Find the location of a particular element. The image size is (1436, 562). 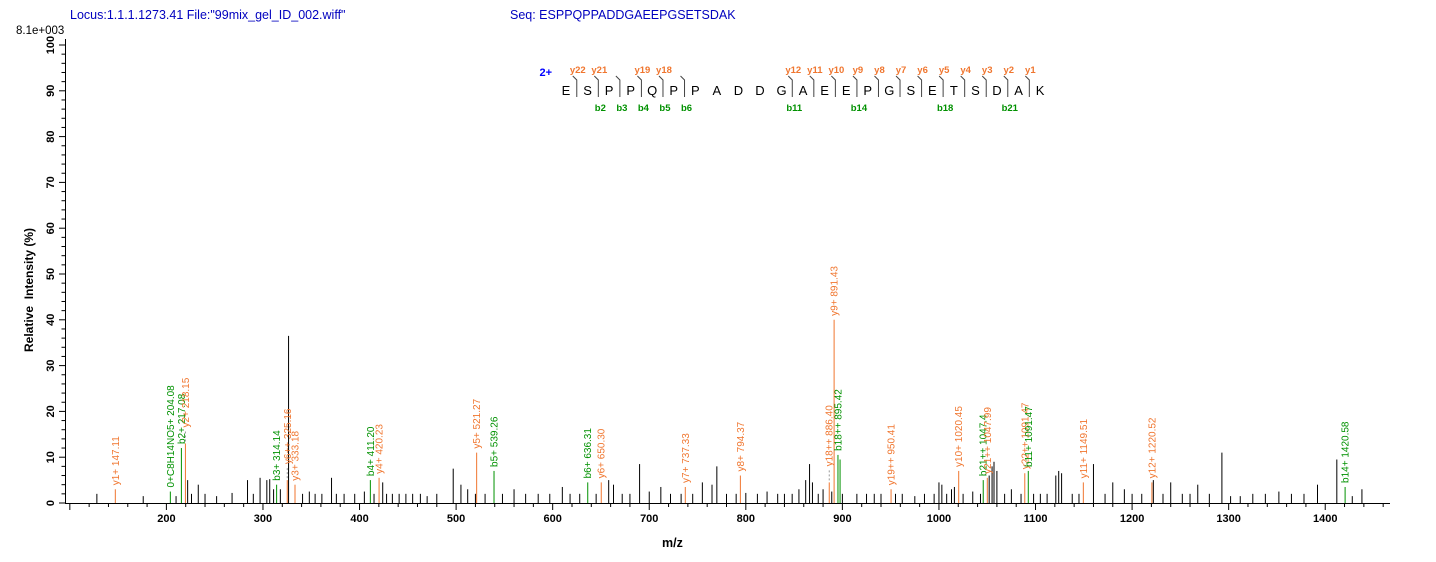

b-ion-site-label: b21 is located at coordinates (1010, 108).